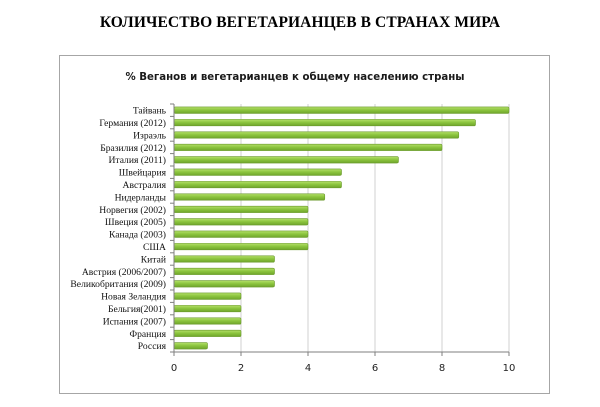  I want to click on category-label: Австрия (2006/2007), so click(124, 272).